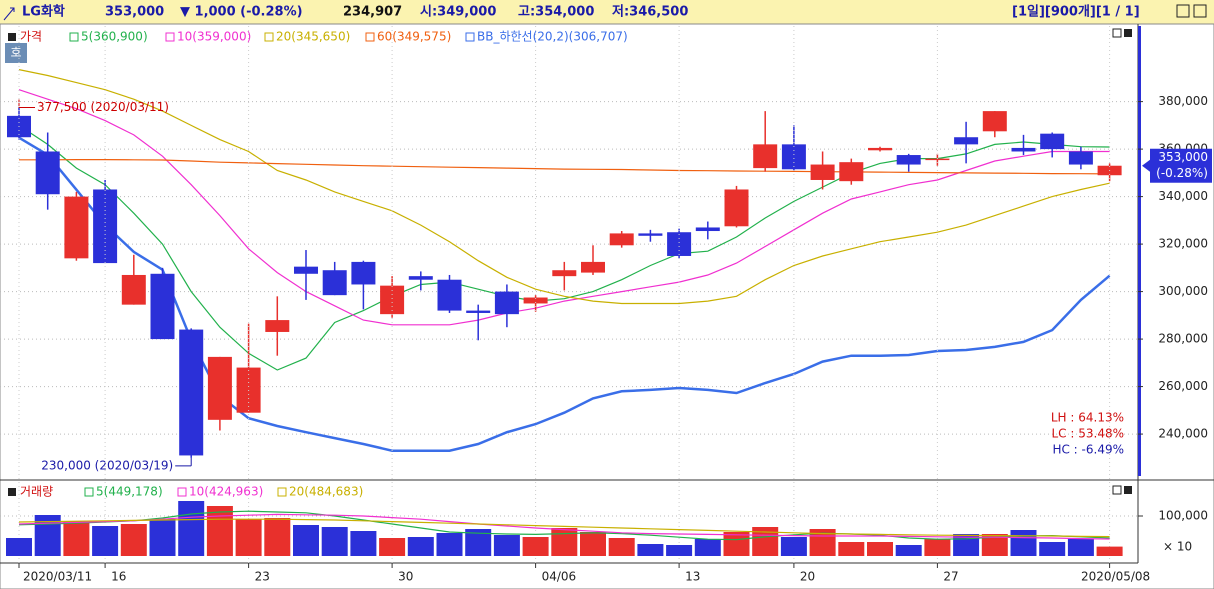  Describe the element at coordinates (26, 104) in the screenshot. I see `high-marker` at that location.